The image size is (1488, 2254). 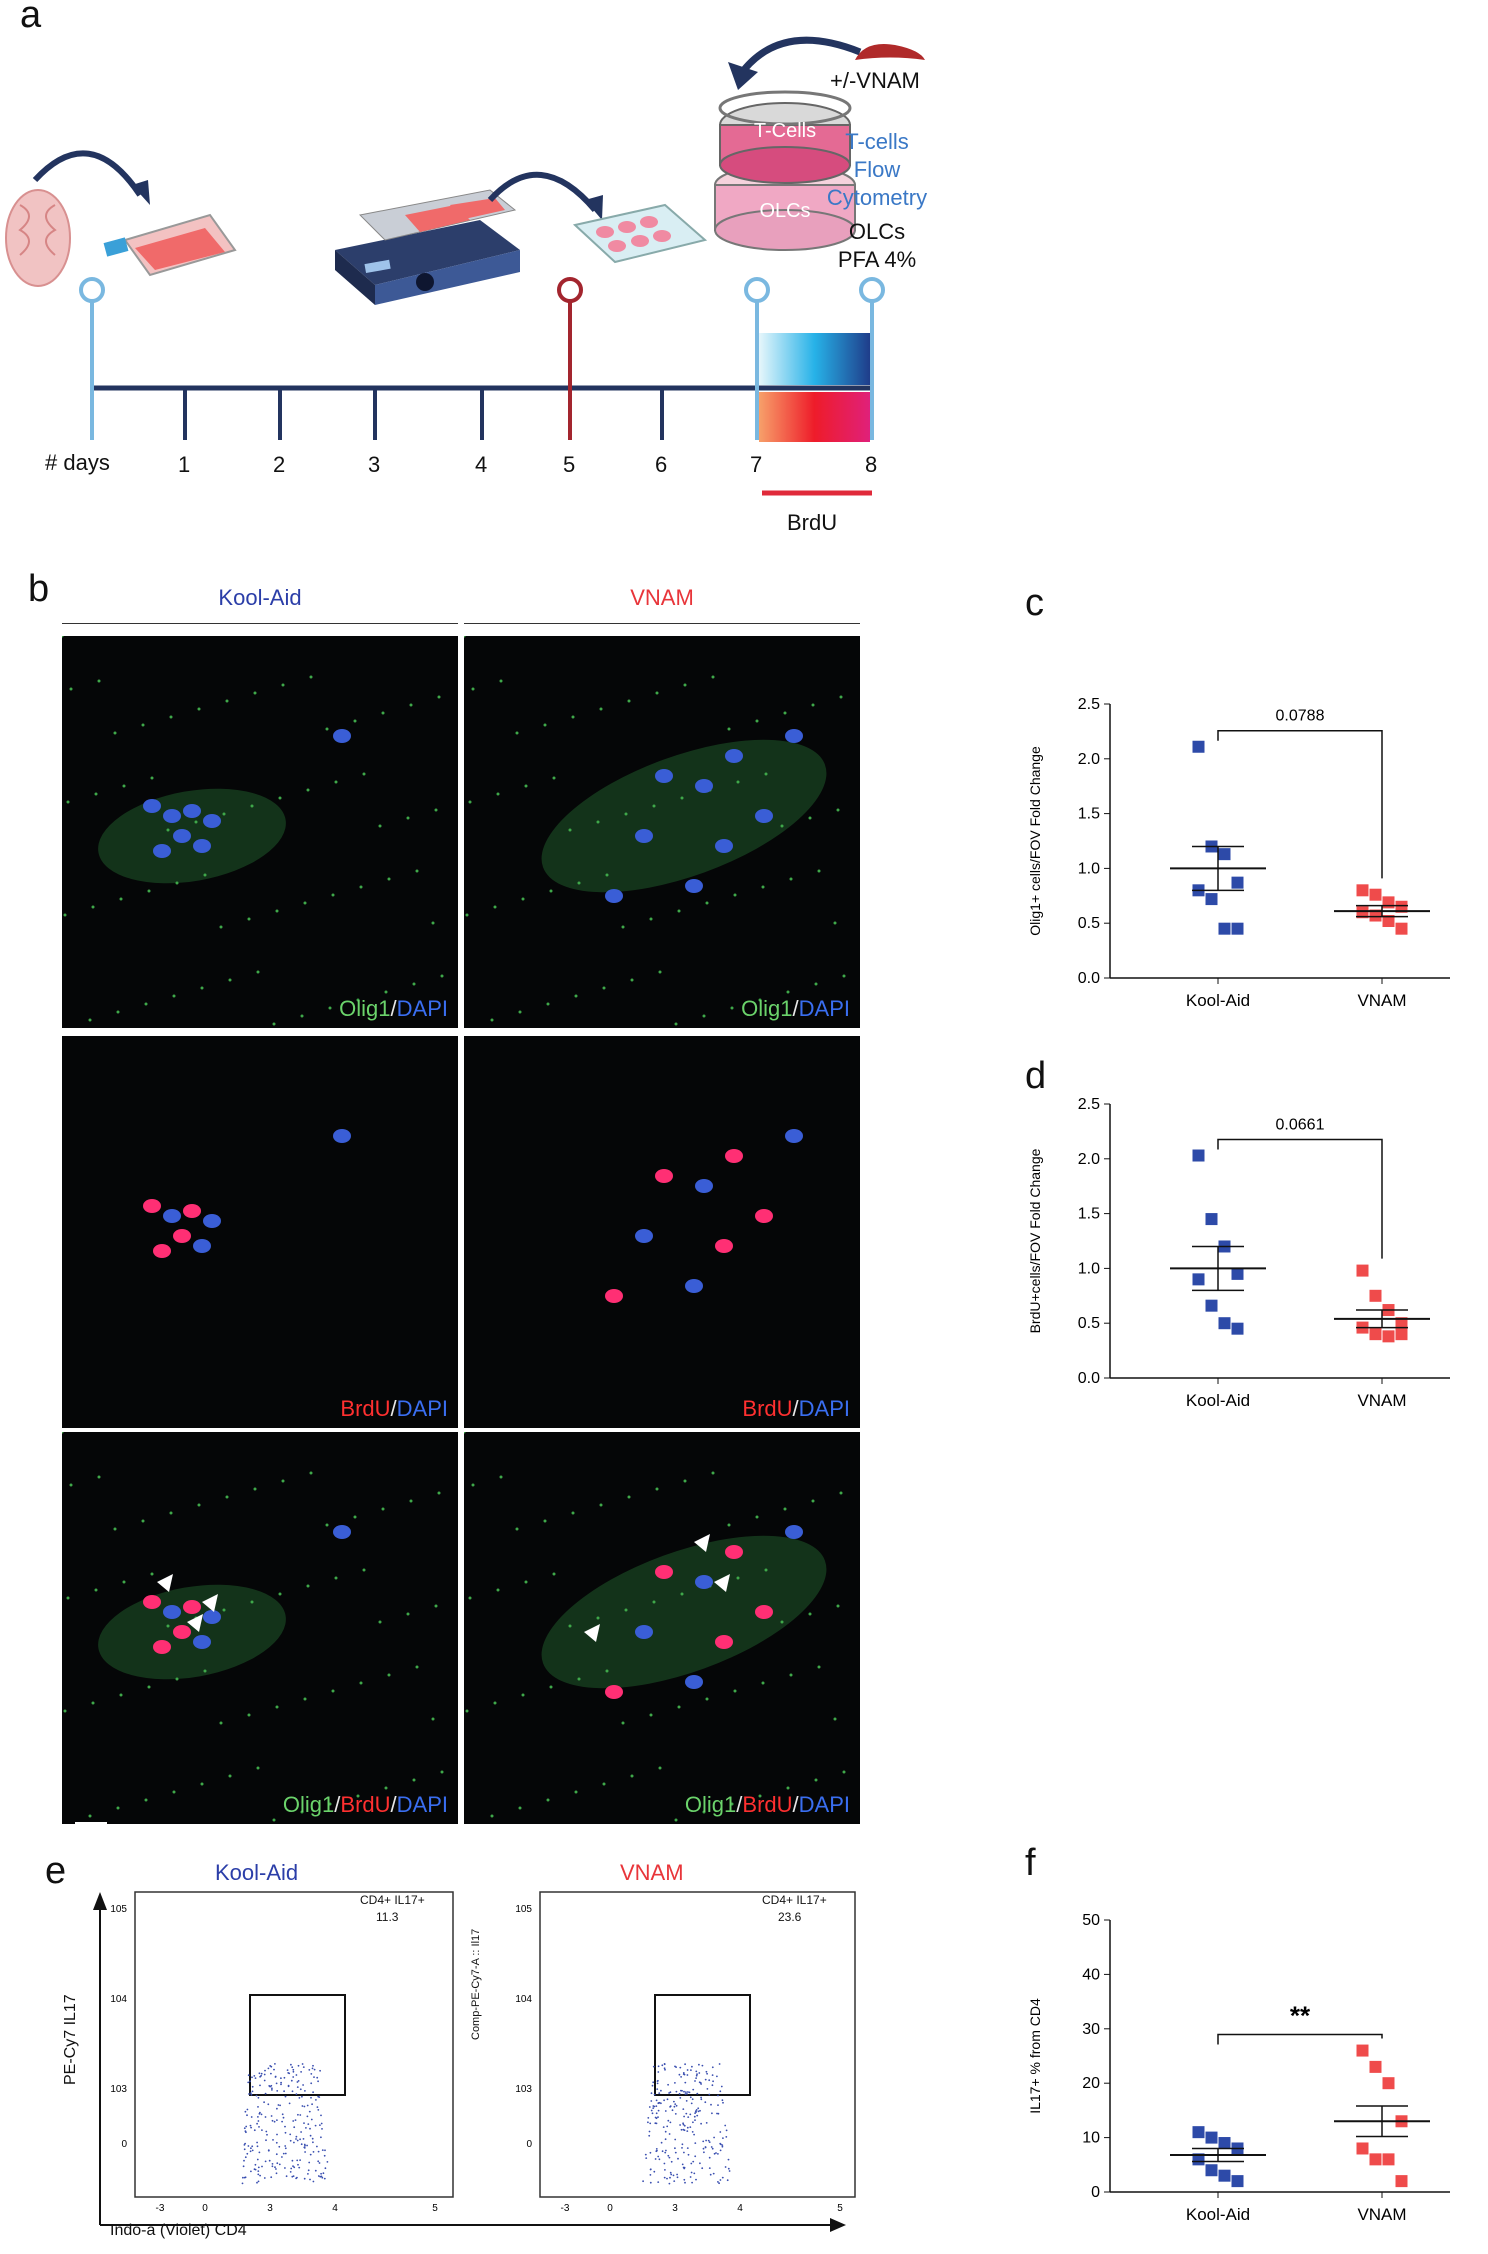 I want to click on svg-text: 30, so click(x=1091, y=2029).